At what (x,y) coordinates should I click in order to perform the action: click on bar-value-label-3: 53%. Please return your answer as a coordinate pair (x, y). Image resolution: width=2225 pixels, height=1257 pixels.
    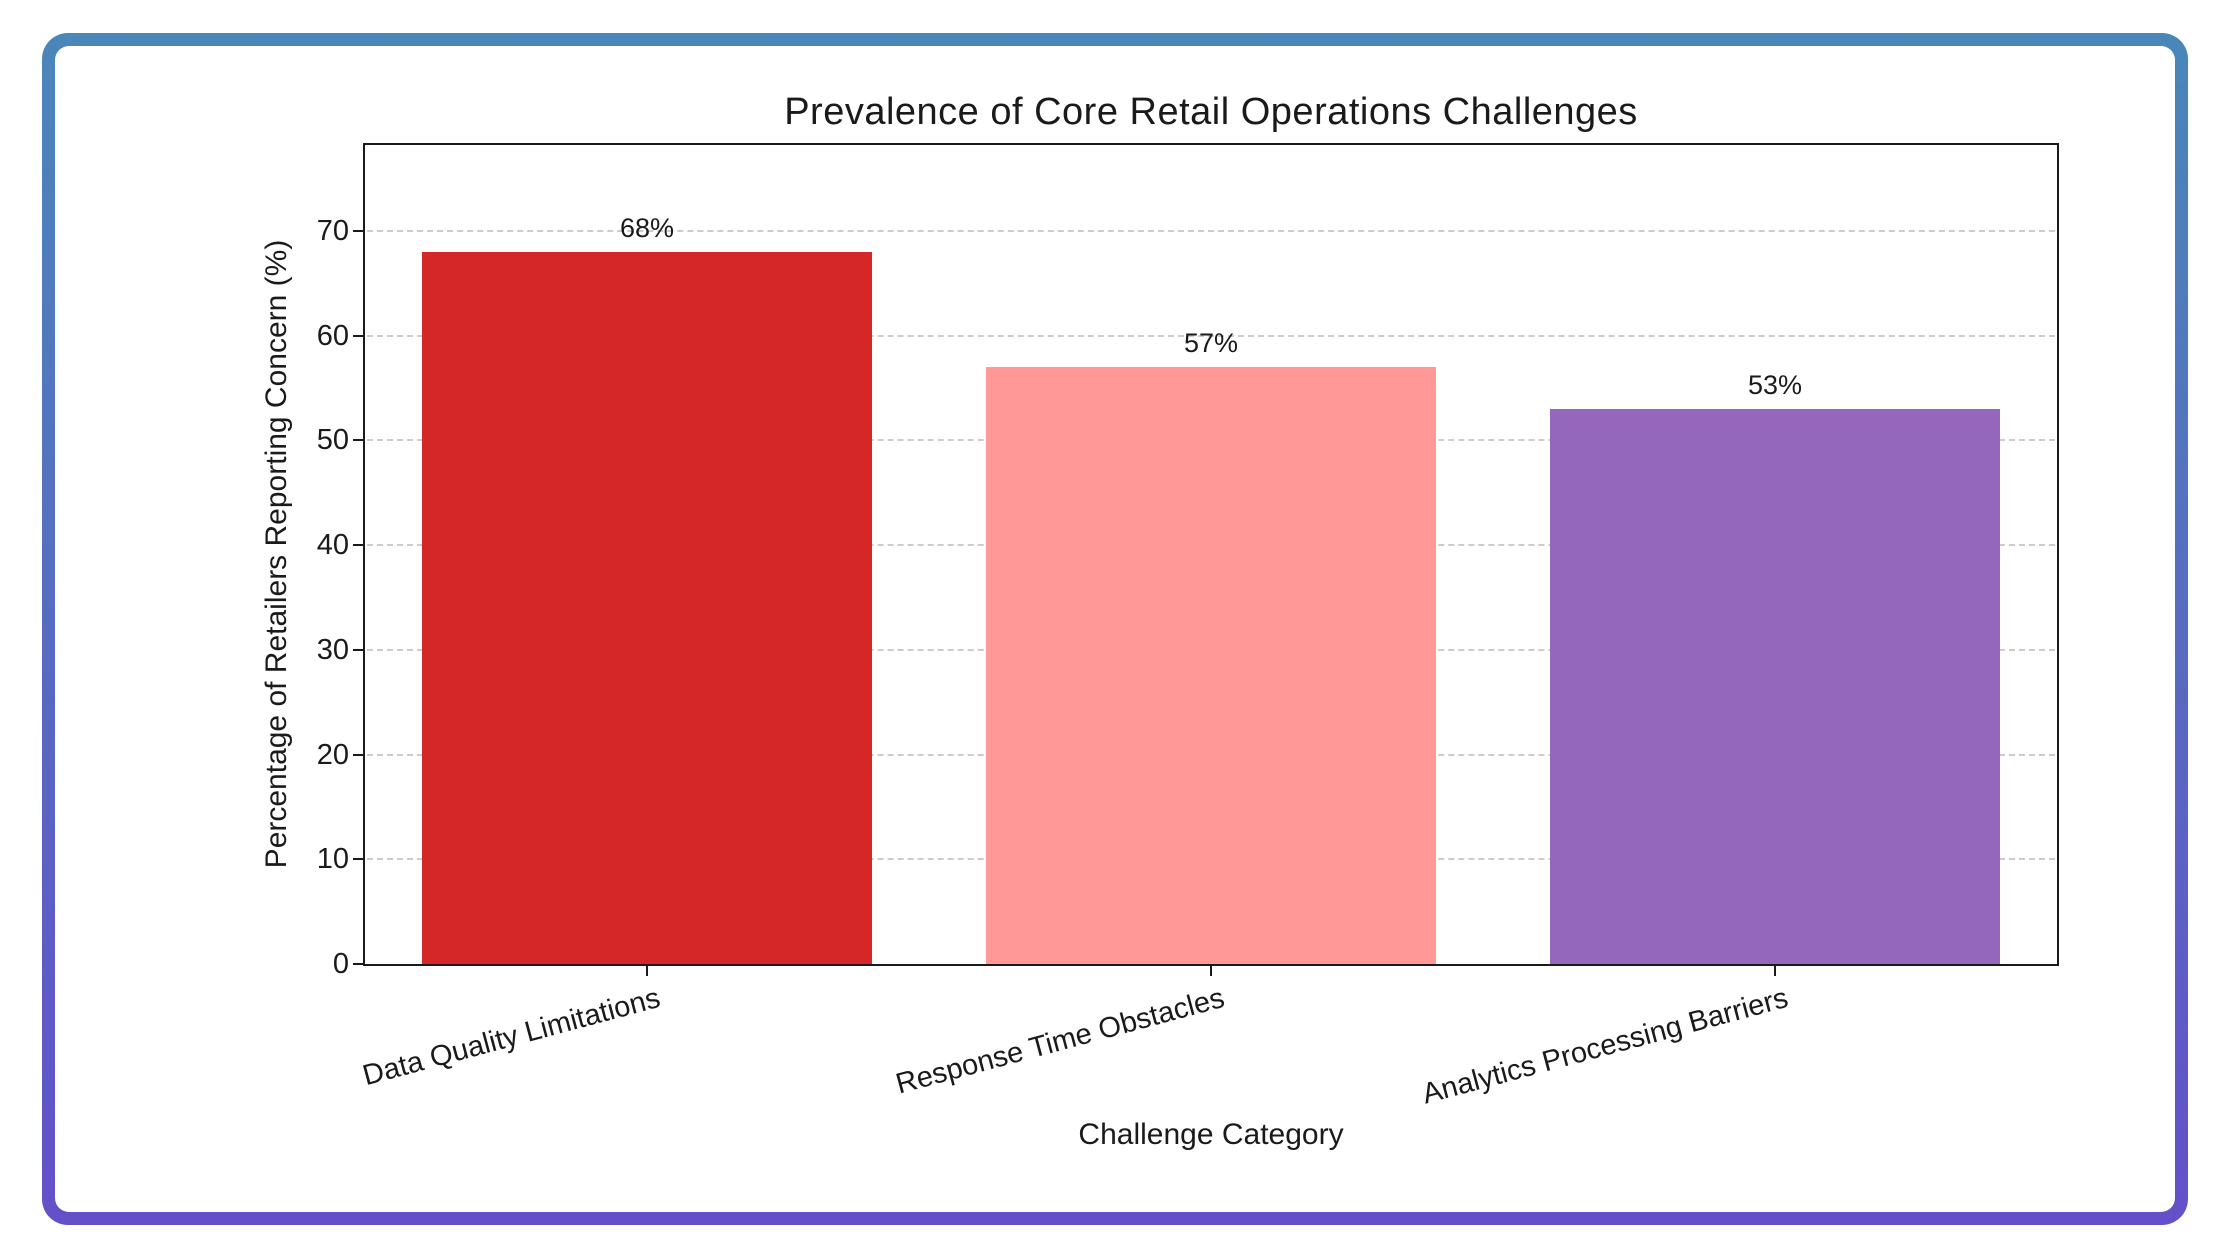
    Looking at the image, I should click on (1775, 384).